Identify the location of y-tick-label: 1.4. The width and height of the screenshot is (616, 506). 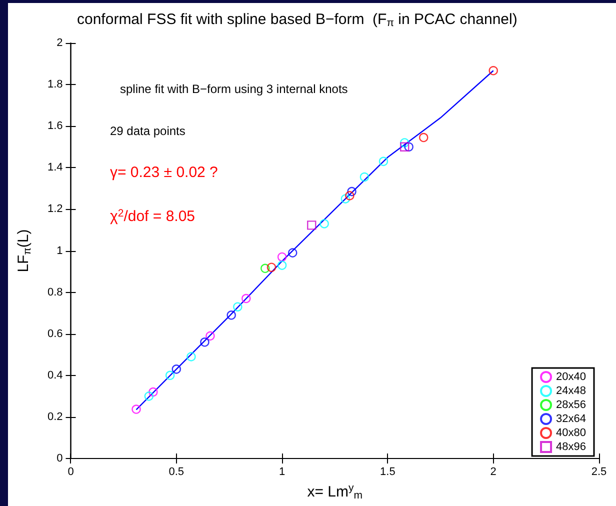
(55, 168).